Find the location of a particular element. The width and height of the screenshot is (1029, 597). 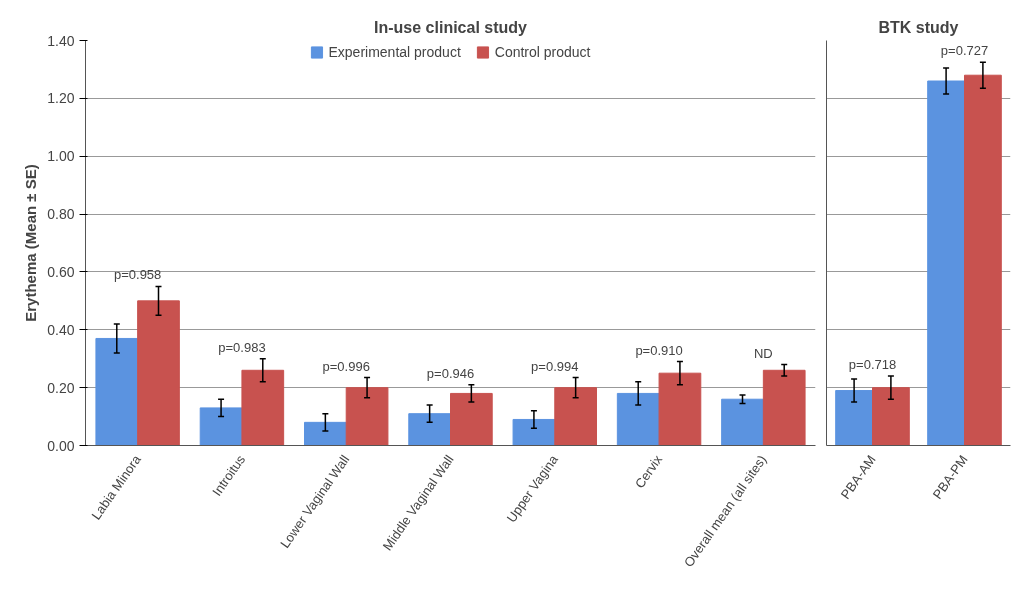

y-tick-label: 0.80 is located at coordinates (61, 214).